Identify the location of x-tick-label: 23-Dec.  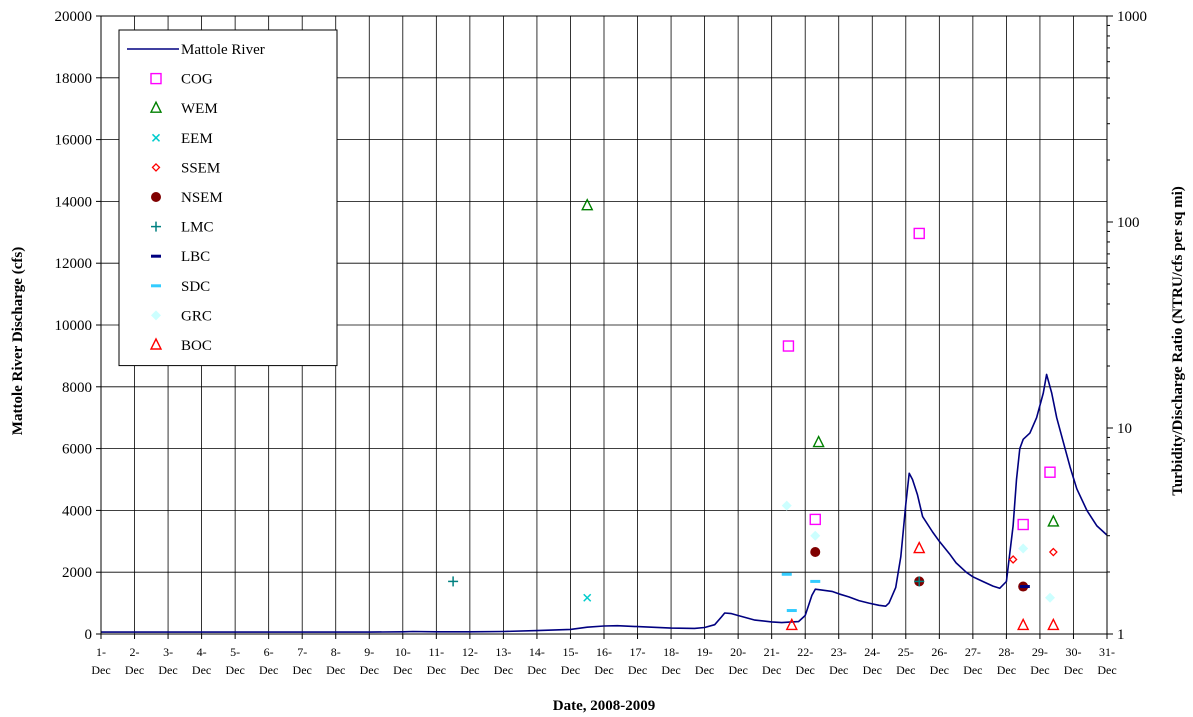
(838, 661).